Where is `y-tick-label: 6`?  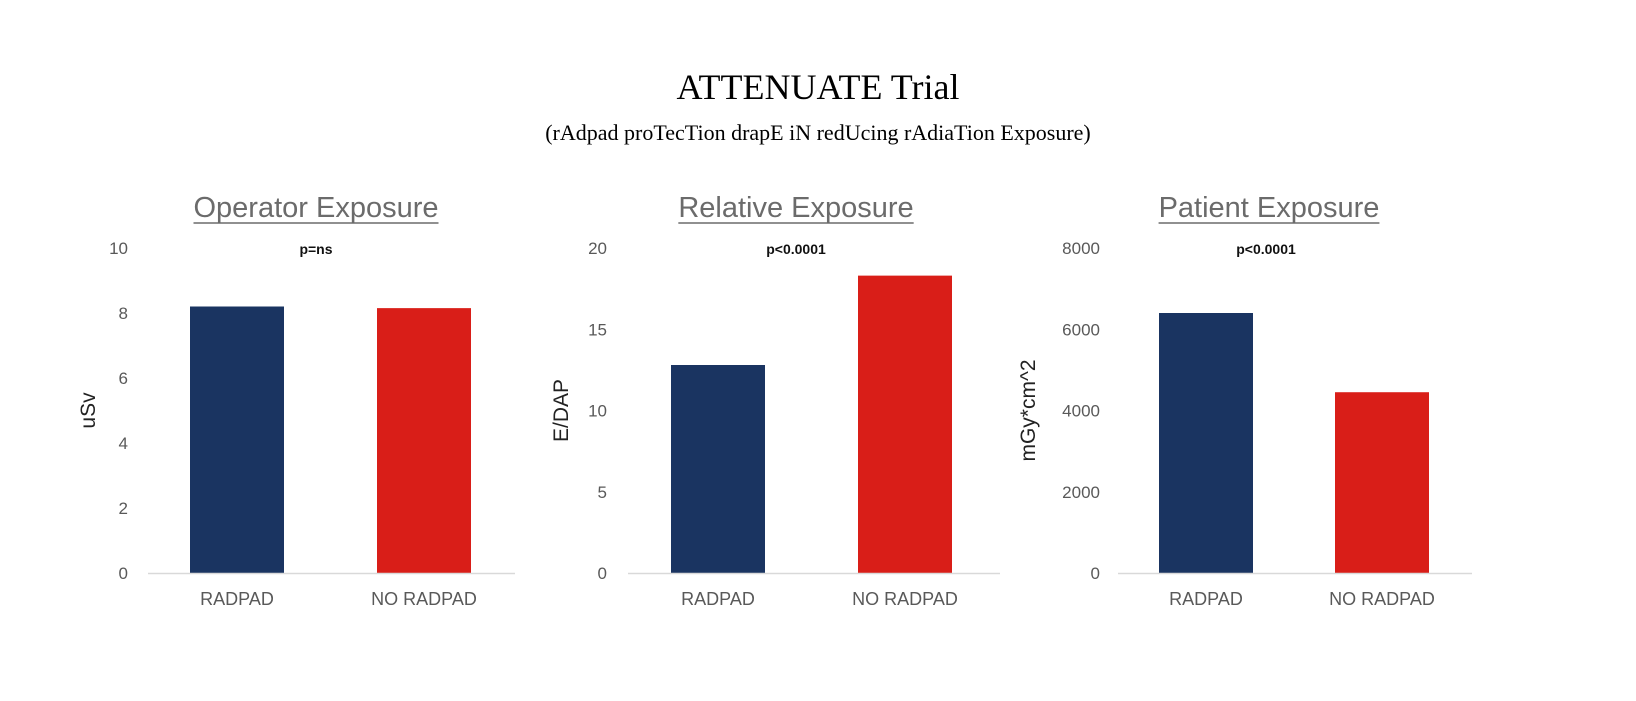 y-tick-label: 6 is located at coordinates (123, 378).